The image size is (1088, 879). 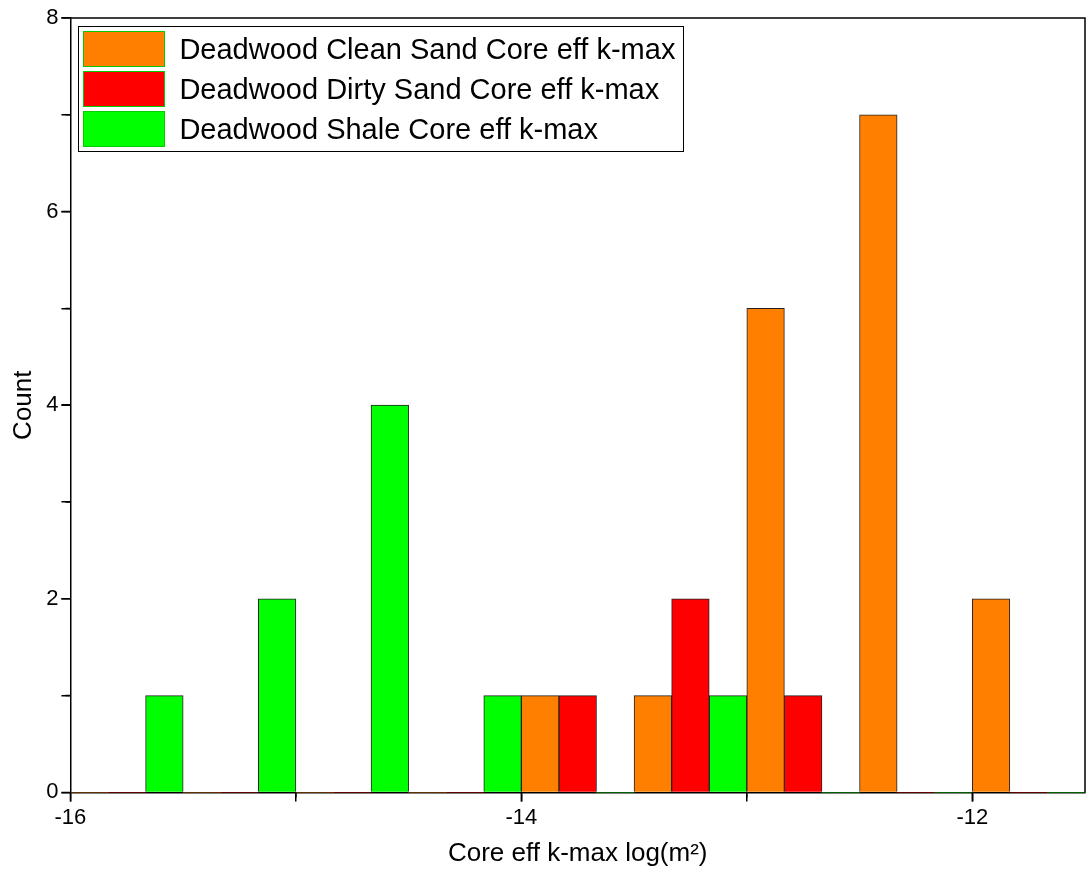 I want to click on x-tick-label: -16, so click(x=70, y=816).